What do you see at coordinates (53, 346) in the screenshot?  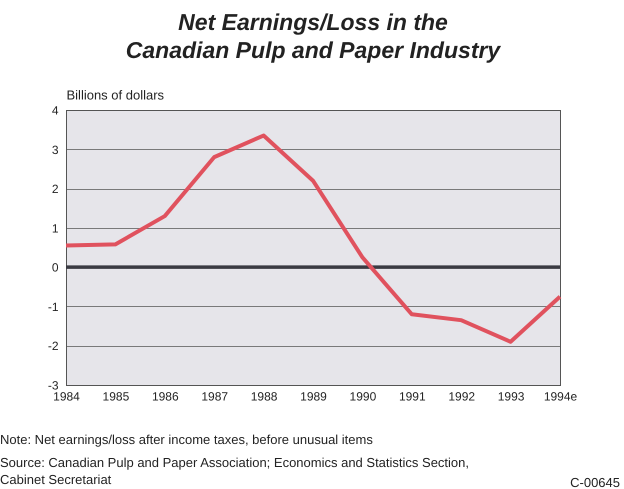 I see `y-tick-label: -2` at bounding box center [53, 346].